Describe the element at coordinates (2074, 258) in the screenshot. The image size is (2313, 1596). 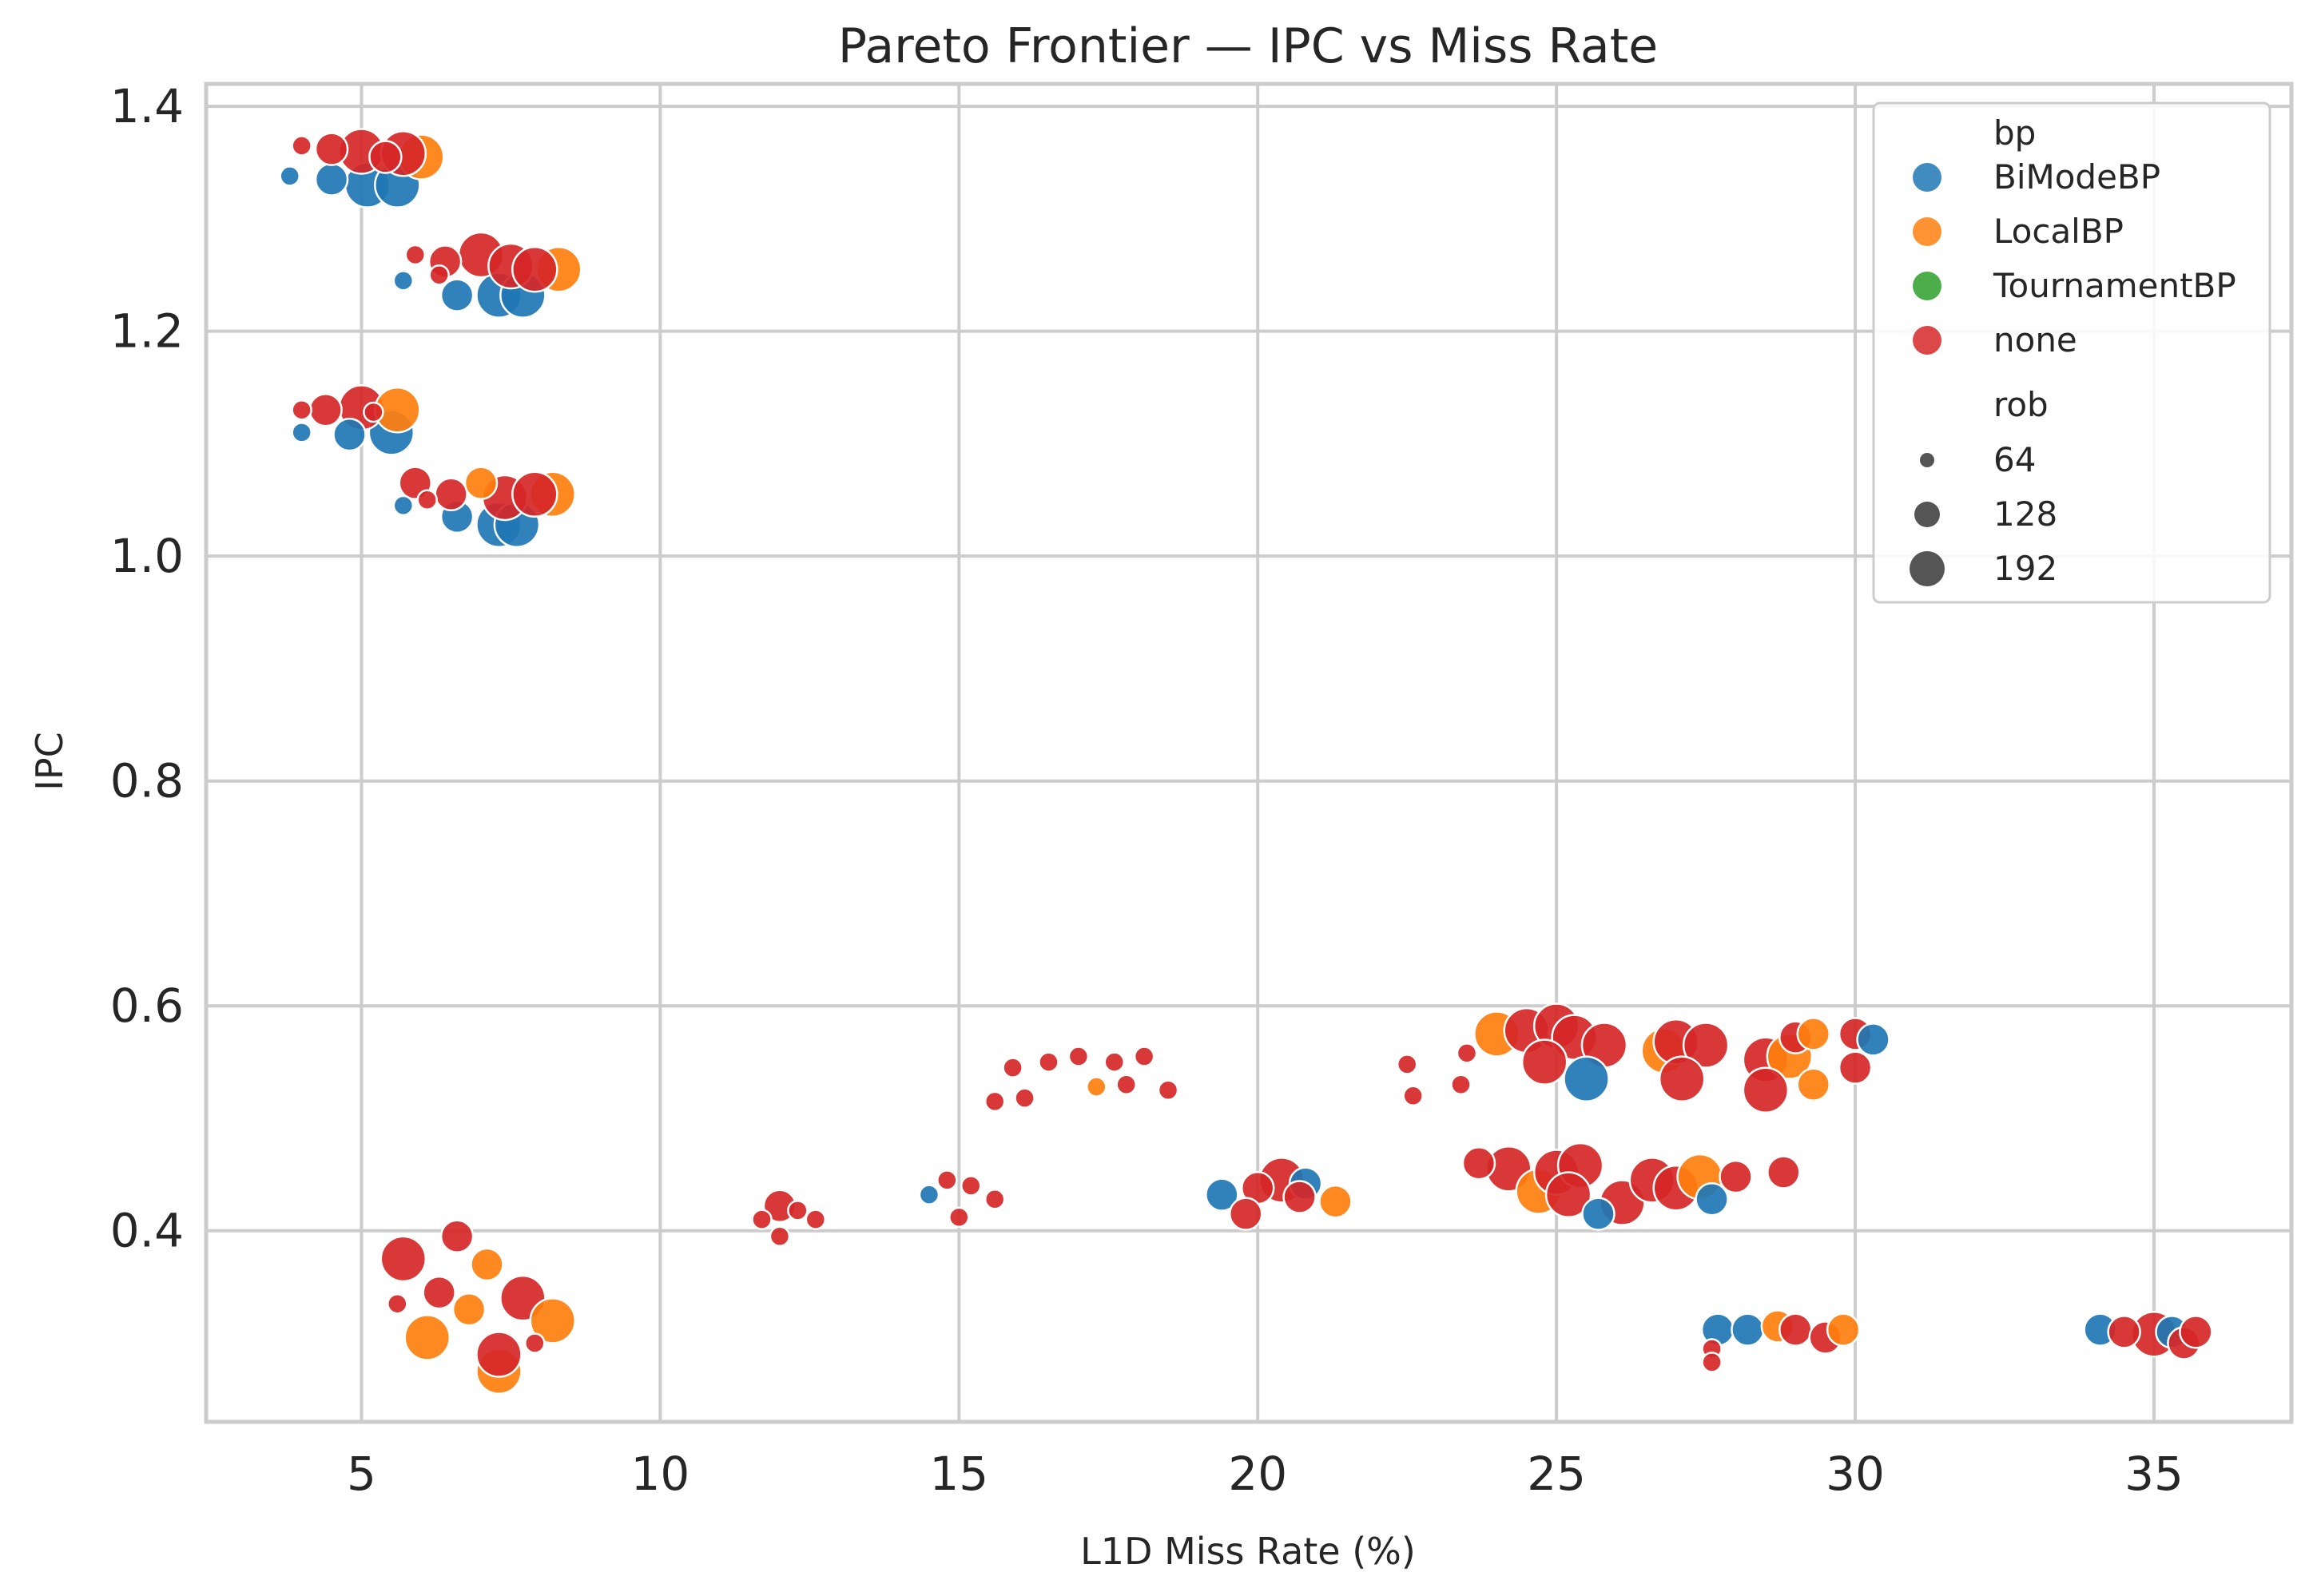
I see `legend-series: BiModeBP LocalBP TournamentBP none` at that location.